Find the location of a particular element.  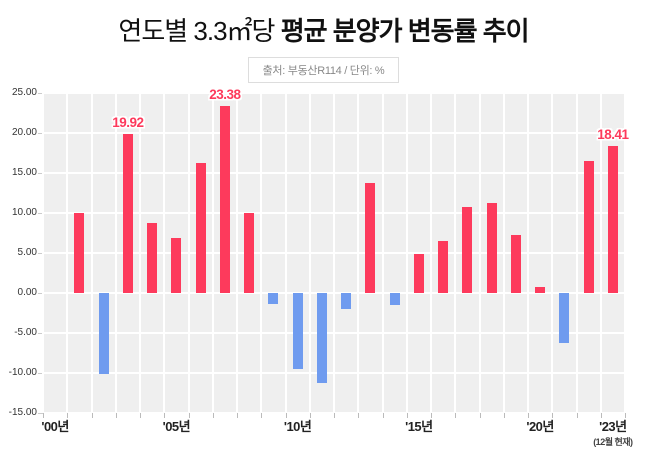

page-title: 연도별 3.3㎡당 평균 분양가 변동률 추이 is located at coordinates (323, 31).